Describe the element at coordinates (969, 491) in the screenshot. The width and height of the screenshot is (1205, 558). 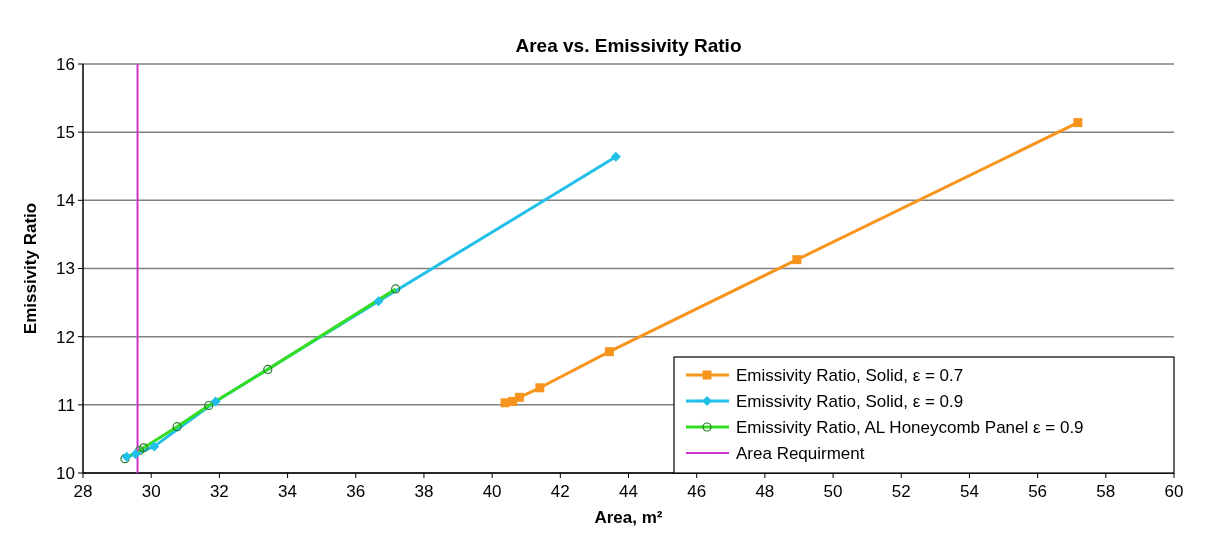
I see `x-tick-label: 54` at that location.